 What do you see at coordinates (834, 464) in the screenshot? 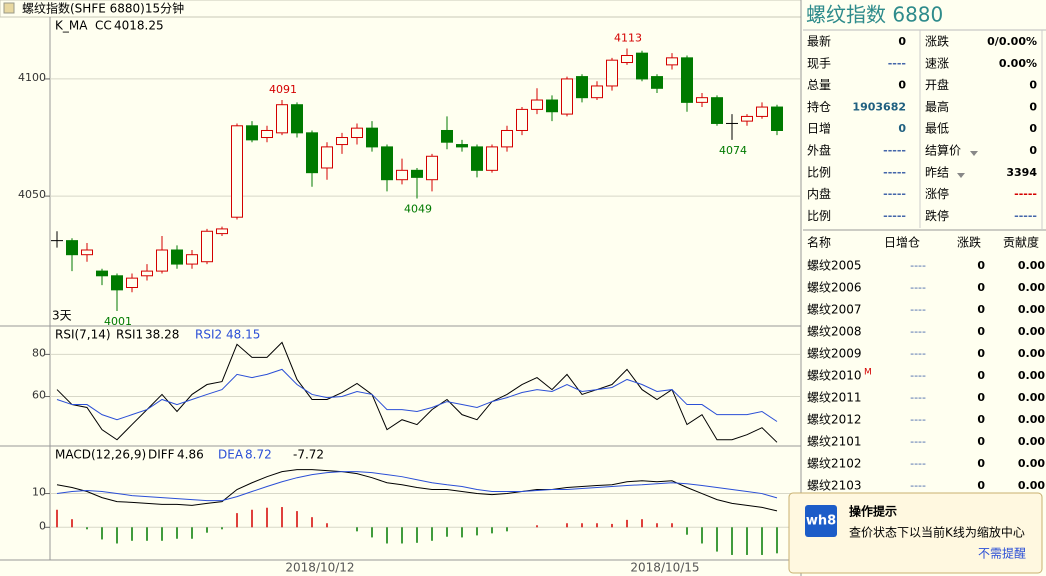
I see `contract-name: 螺纹2102` at bounding box center [834, 464].